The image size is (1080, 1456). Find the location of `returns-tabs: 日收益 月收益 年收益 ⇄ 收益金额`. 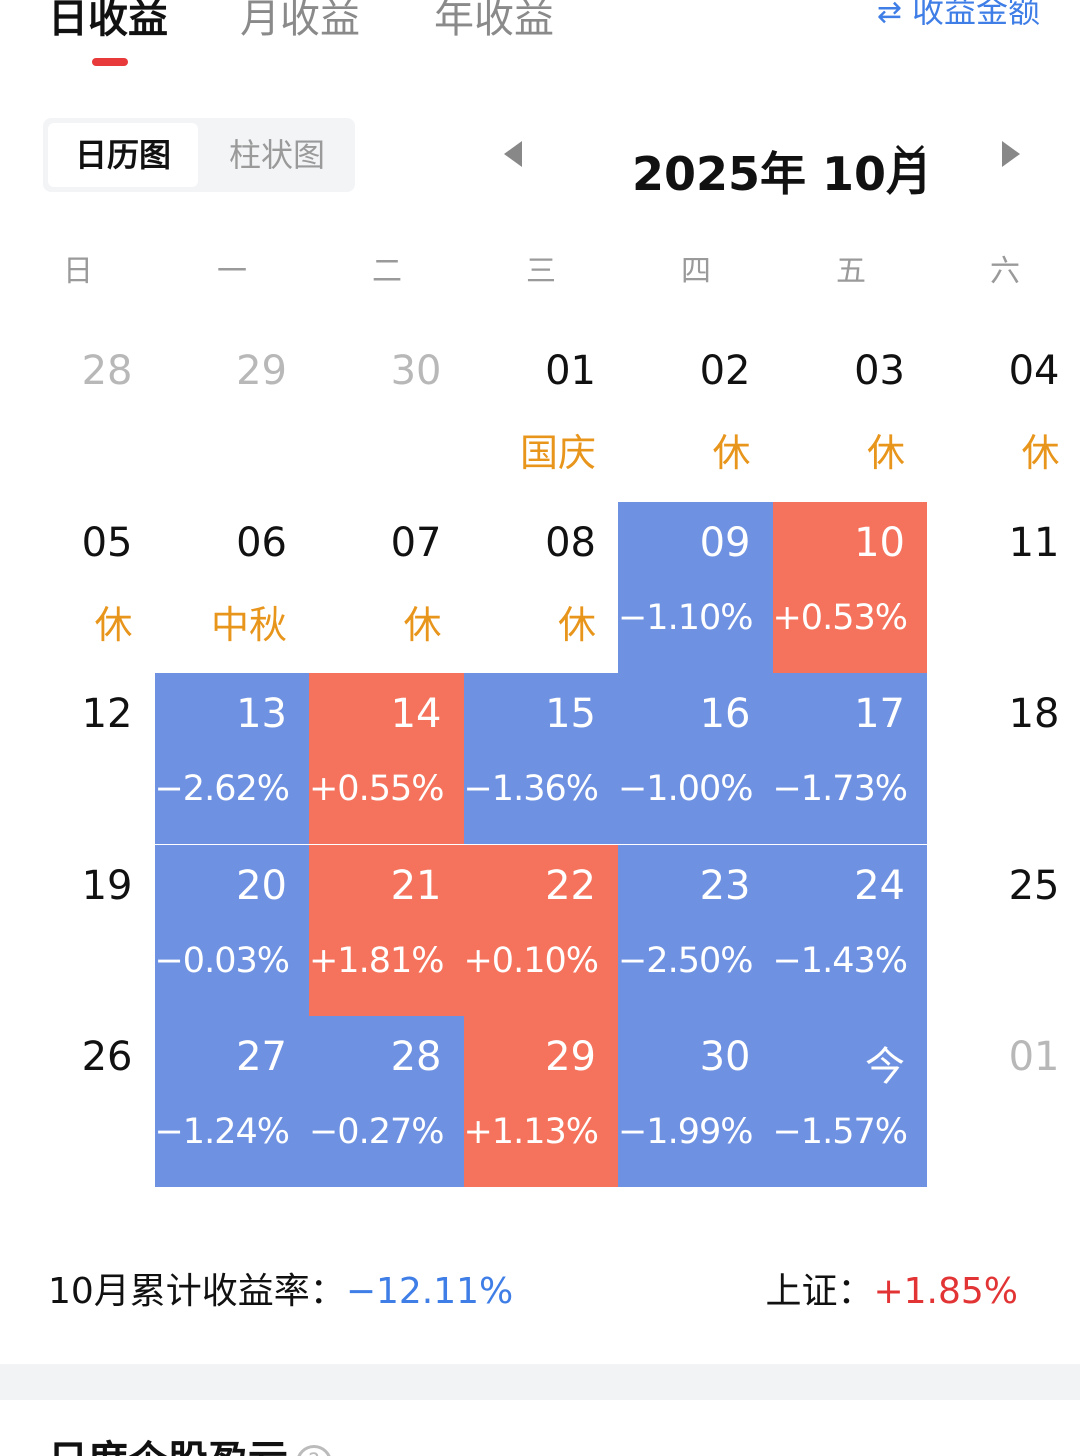

returns-tabs: 日收益 月收益 年收益 ⇄ 收益金额 is located at coordinates (540, 40).